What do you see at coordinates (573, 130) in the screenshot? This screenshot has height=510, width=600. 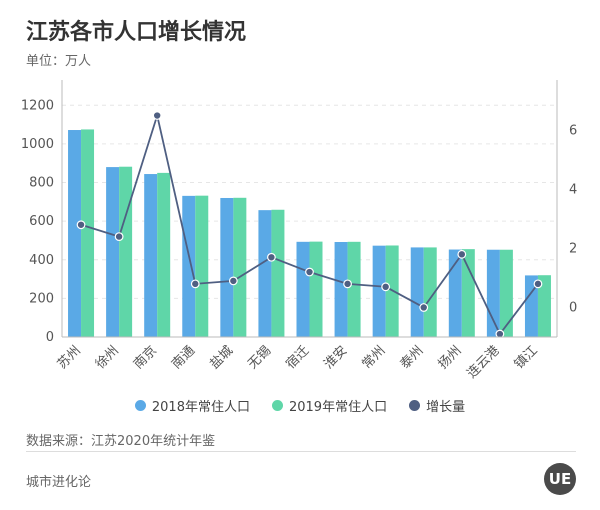 I see `y2-tick-label: 6` at bounding box center [573, 130].